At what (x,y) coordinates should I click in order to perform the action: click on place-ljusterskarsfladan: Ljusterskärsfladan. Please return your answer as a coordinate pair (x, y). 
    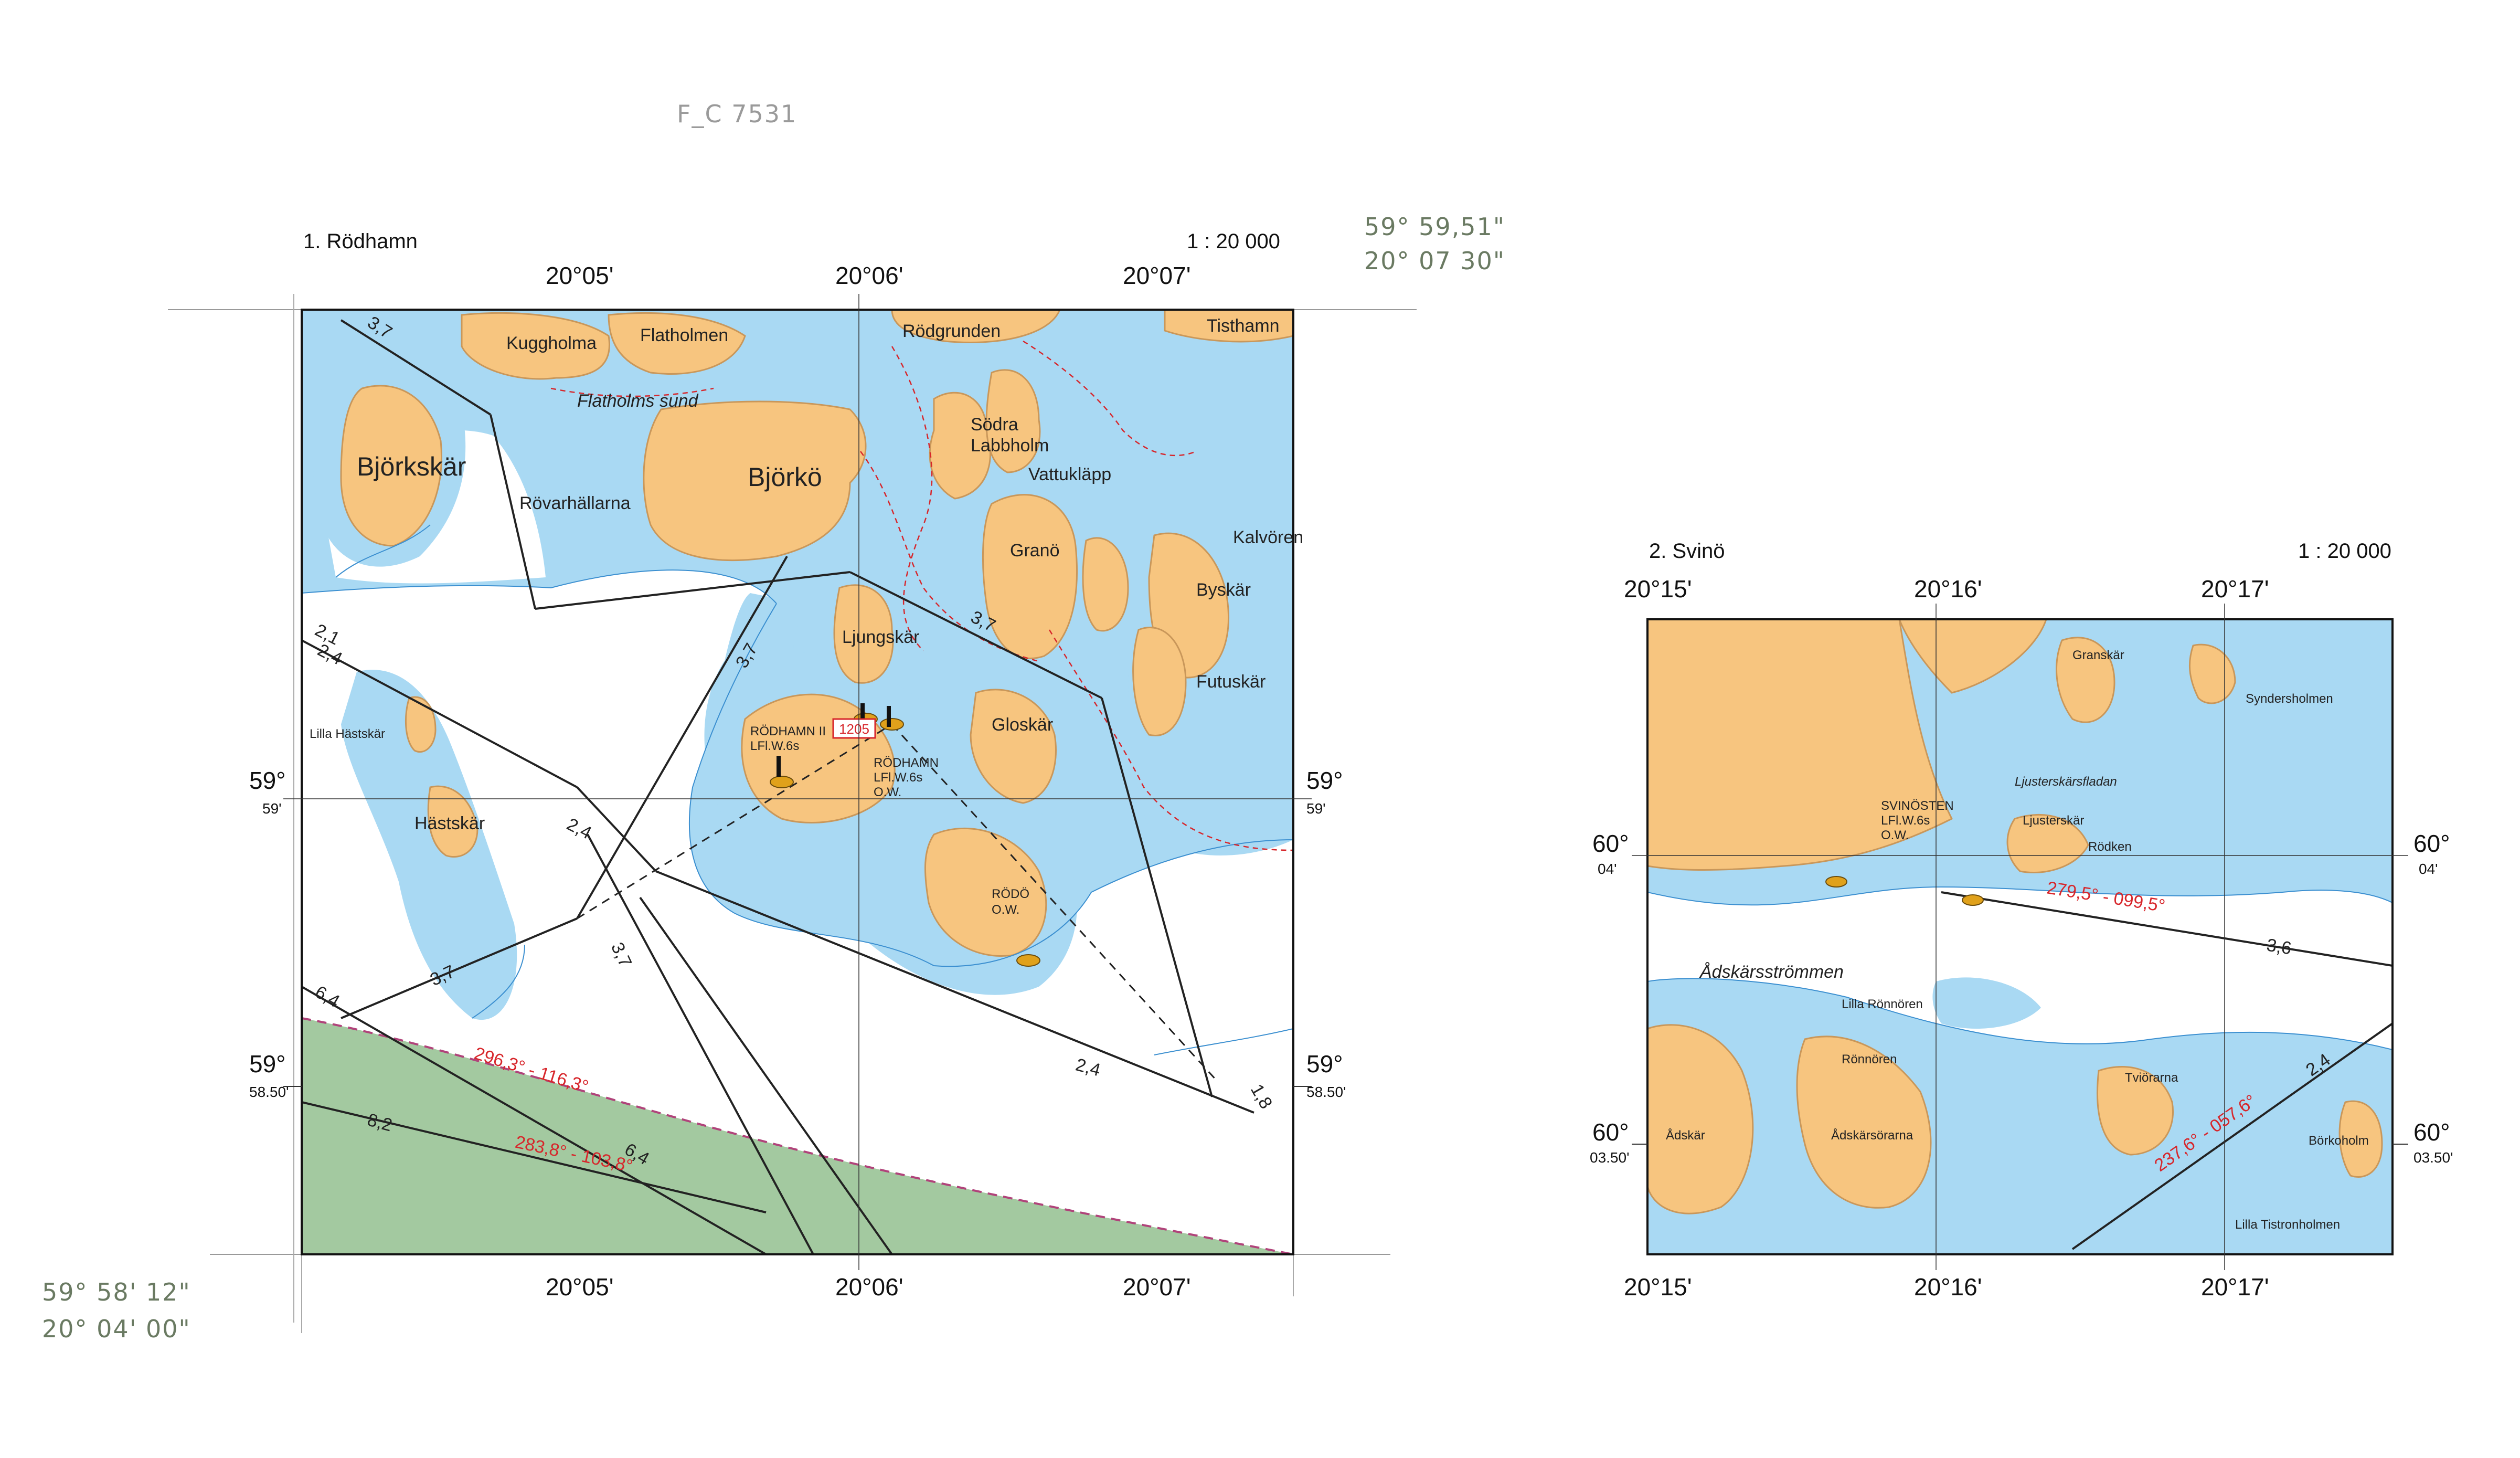
    Looking at the image, I should click on (2066, 782).